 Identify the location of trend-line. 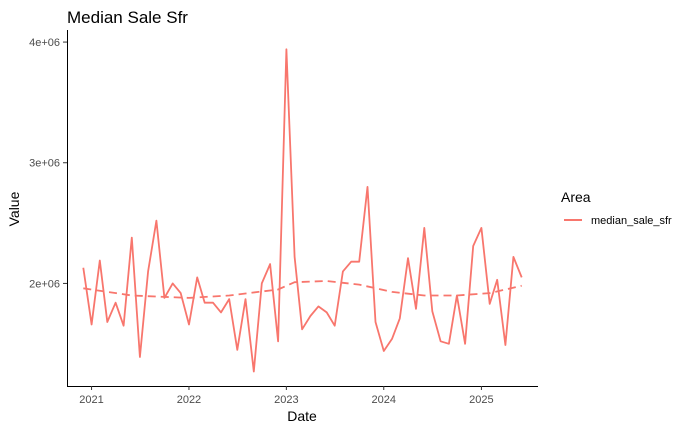
(302, 289).